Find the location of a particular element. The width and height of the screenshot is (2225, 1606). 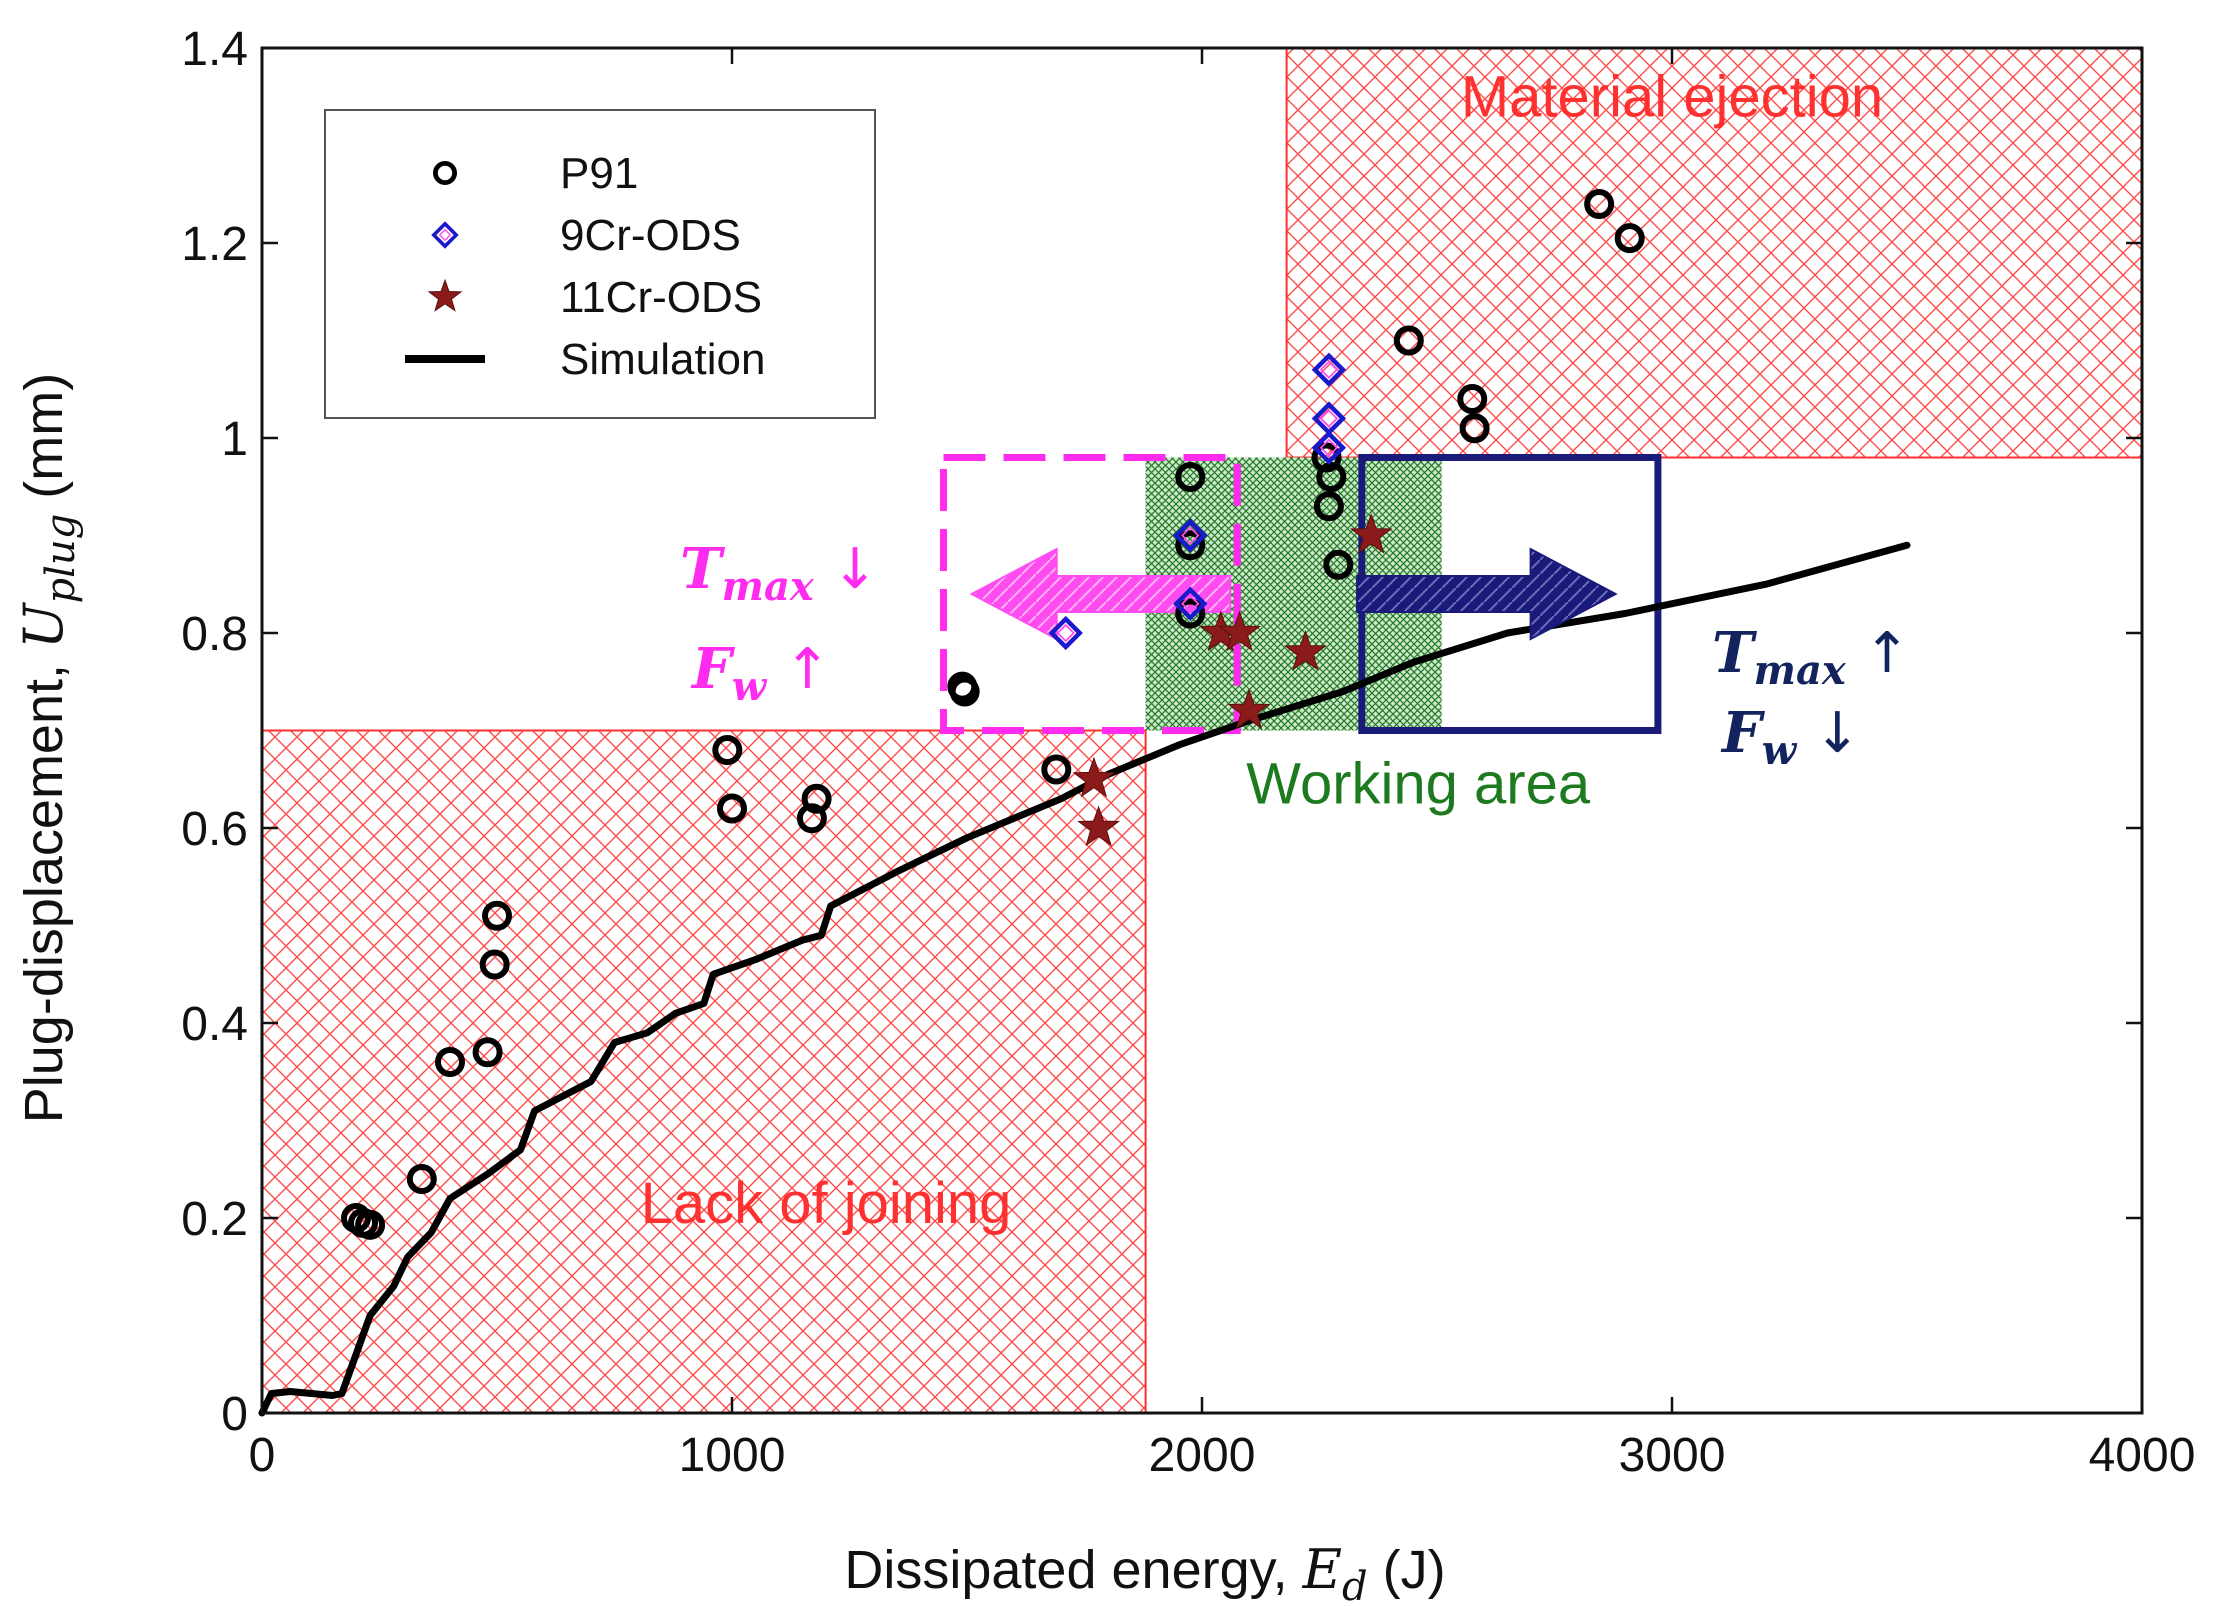

x-axis-title: Dissipated energy, Ed (J) is located at coordinates (1144, 1572).